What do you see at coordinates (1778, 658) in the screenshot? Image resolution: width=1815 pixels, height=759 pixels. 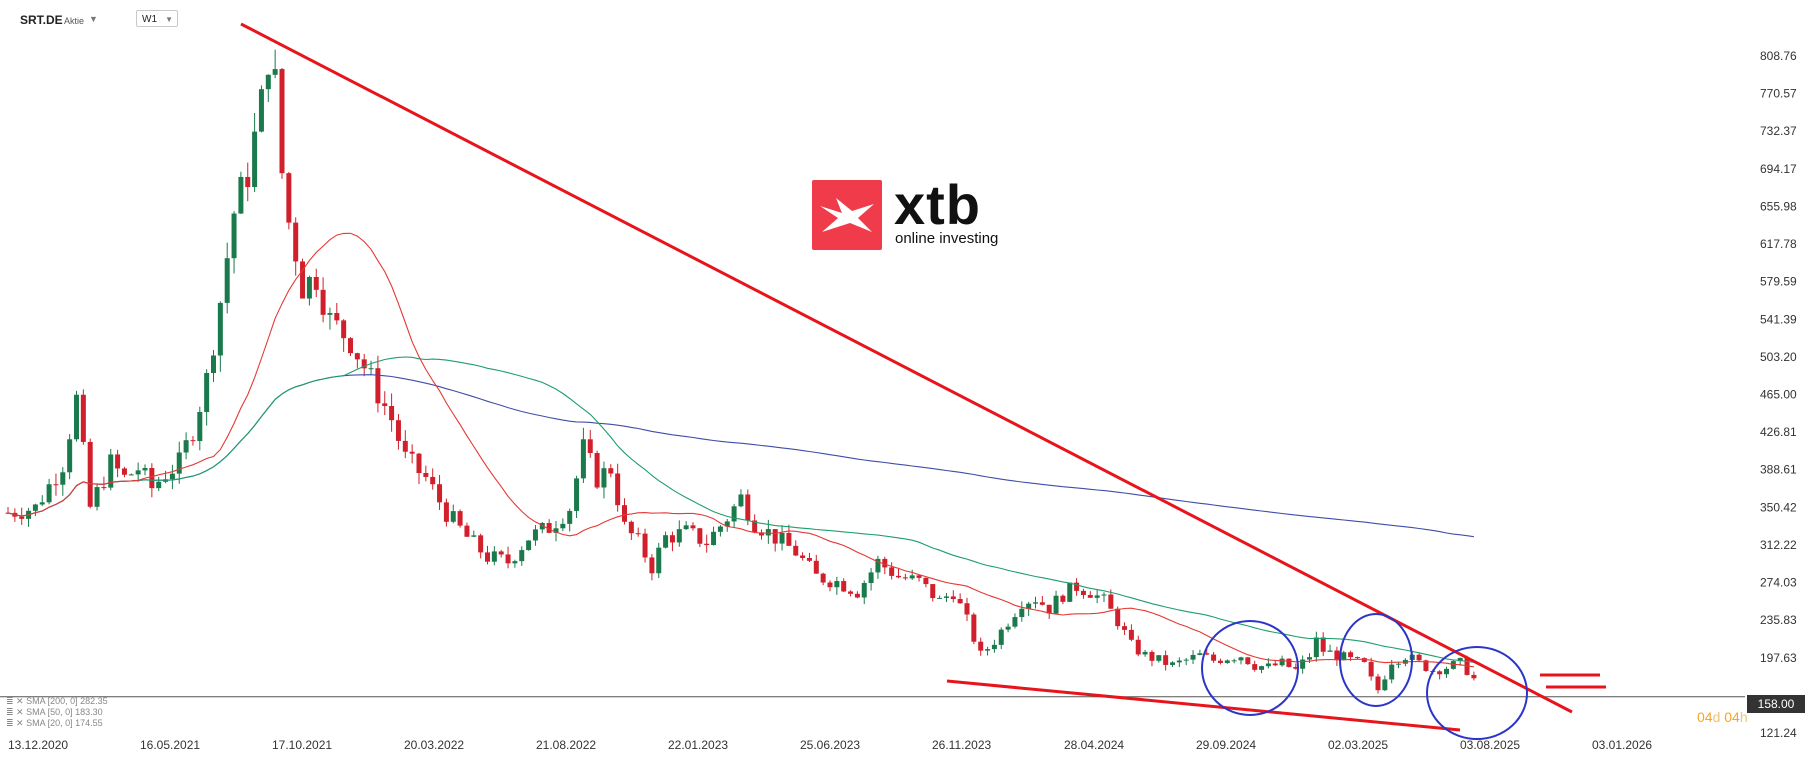 I see `y-tick-label: 197.63` at bounding box center [1778, 658].